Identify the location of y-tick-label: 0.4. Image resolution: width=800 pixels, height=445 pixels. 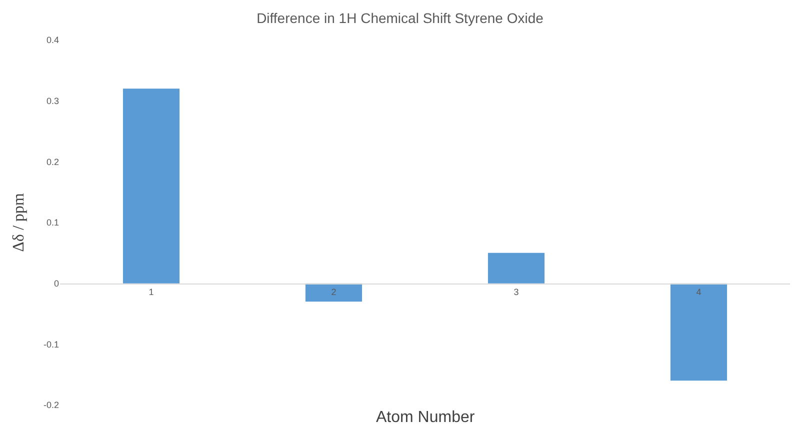
(52, 40).